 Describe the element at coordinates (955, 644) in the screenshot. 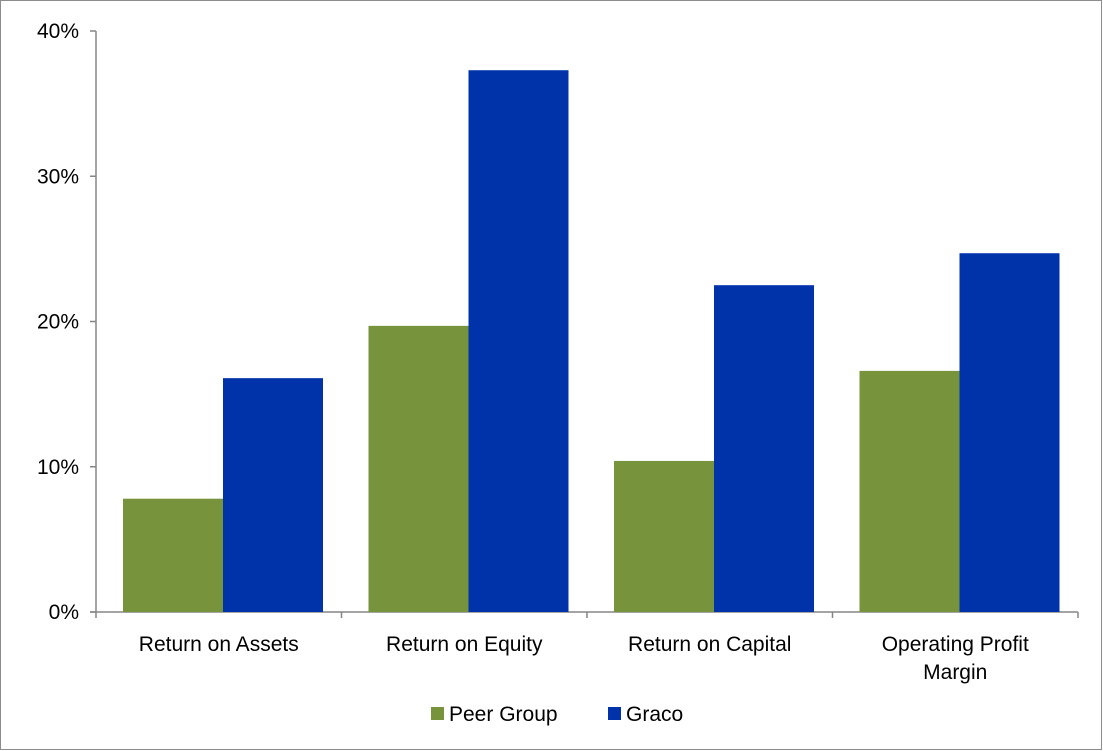

I see `x-category-label: Operating Profit` at that location.